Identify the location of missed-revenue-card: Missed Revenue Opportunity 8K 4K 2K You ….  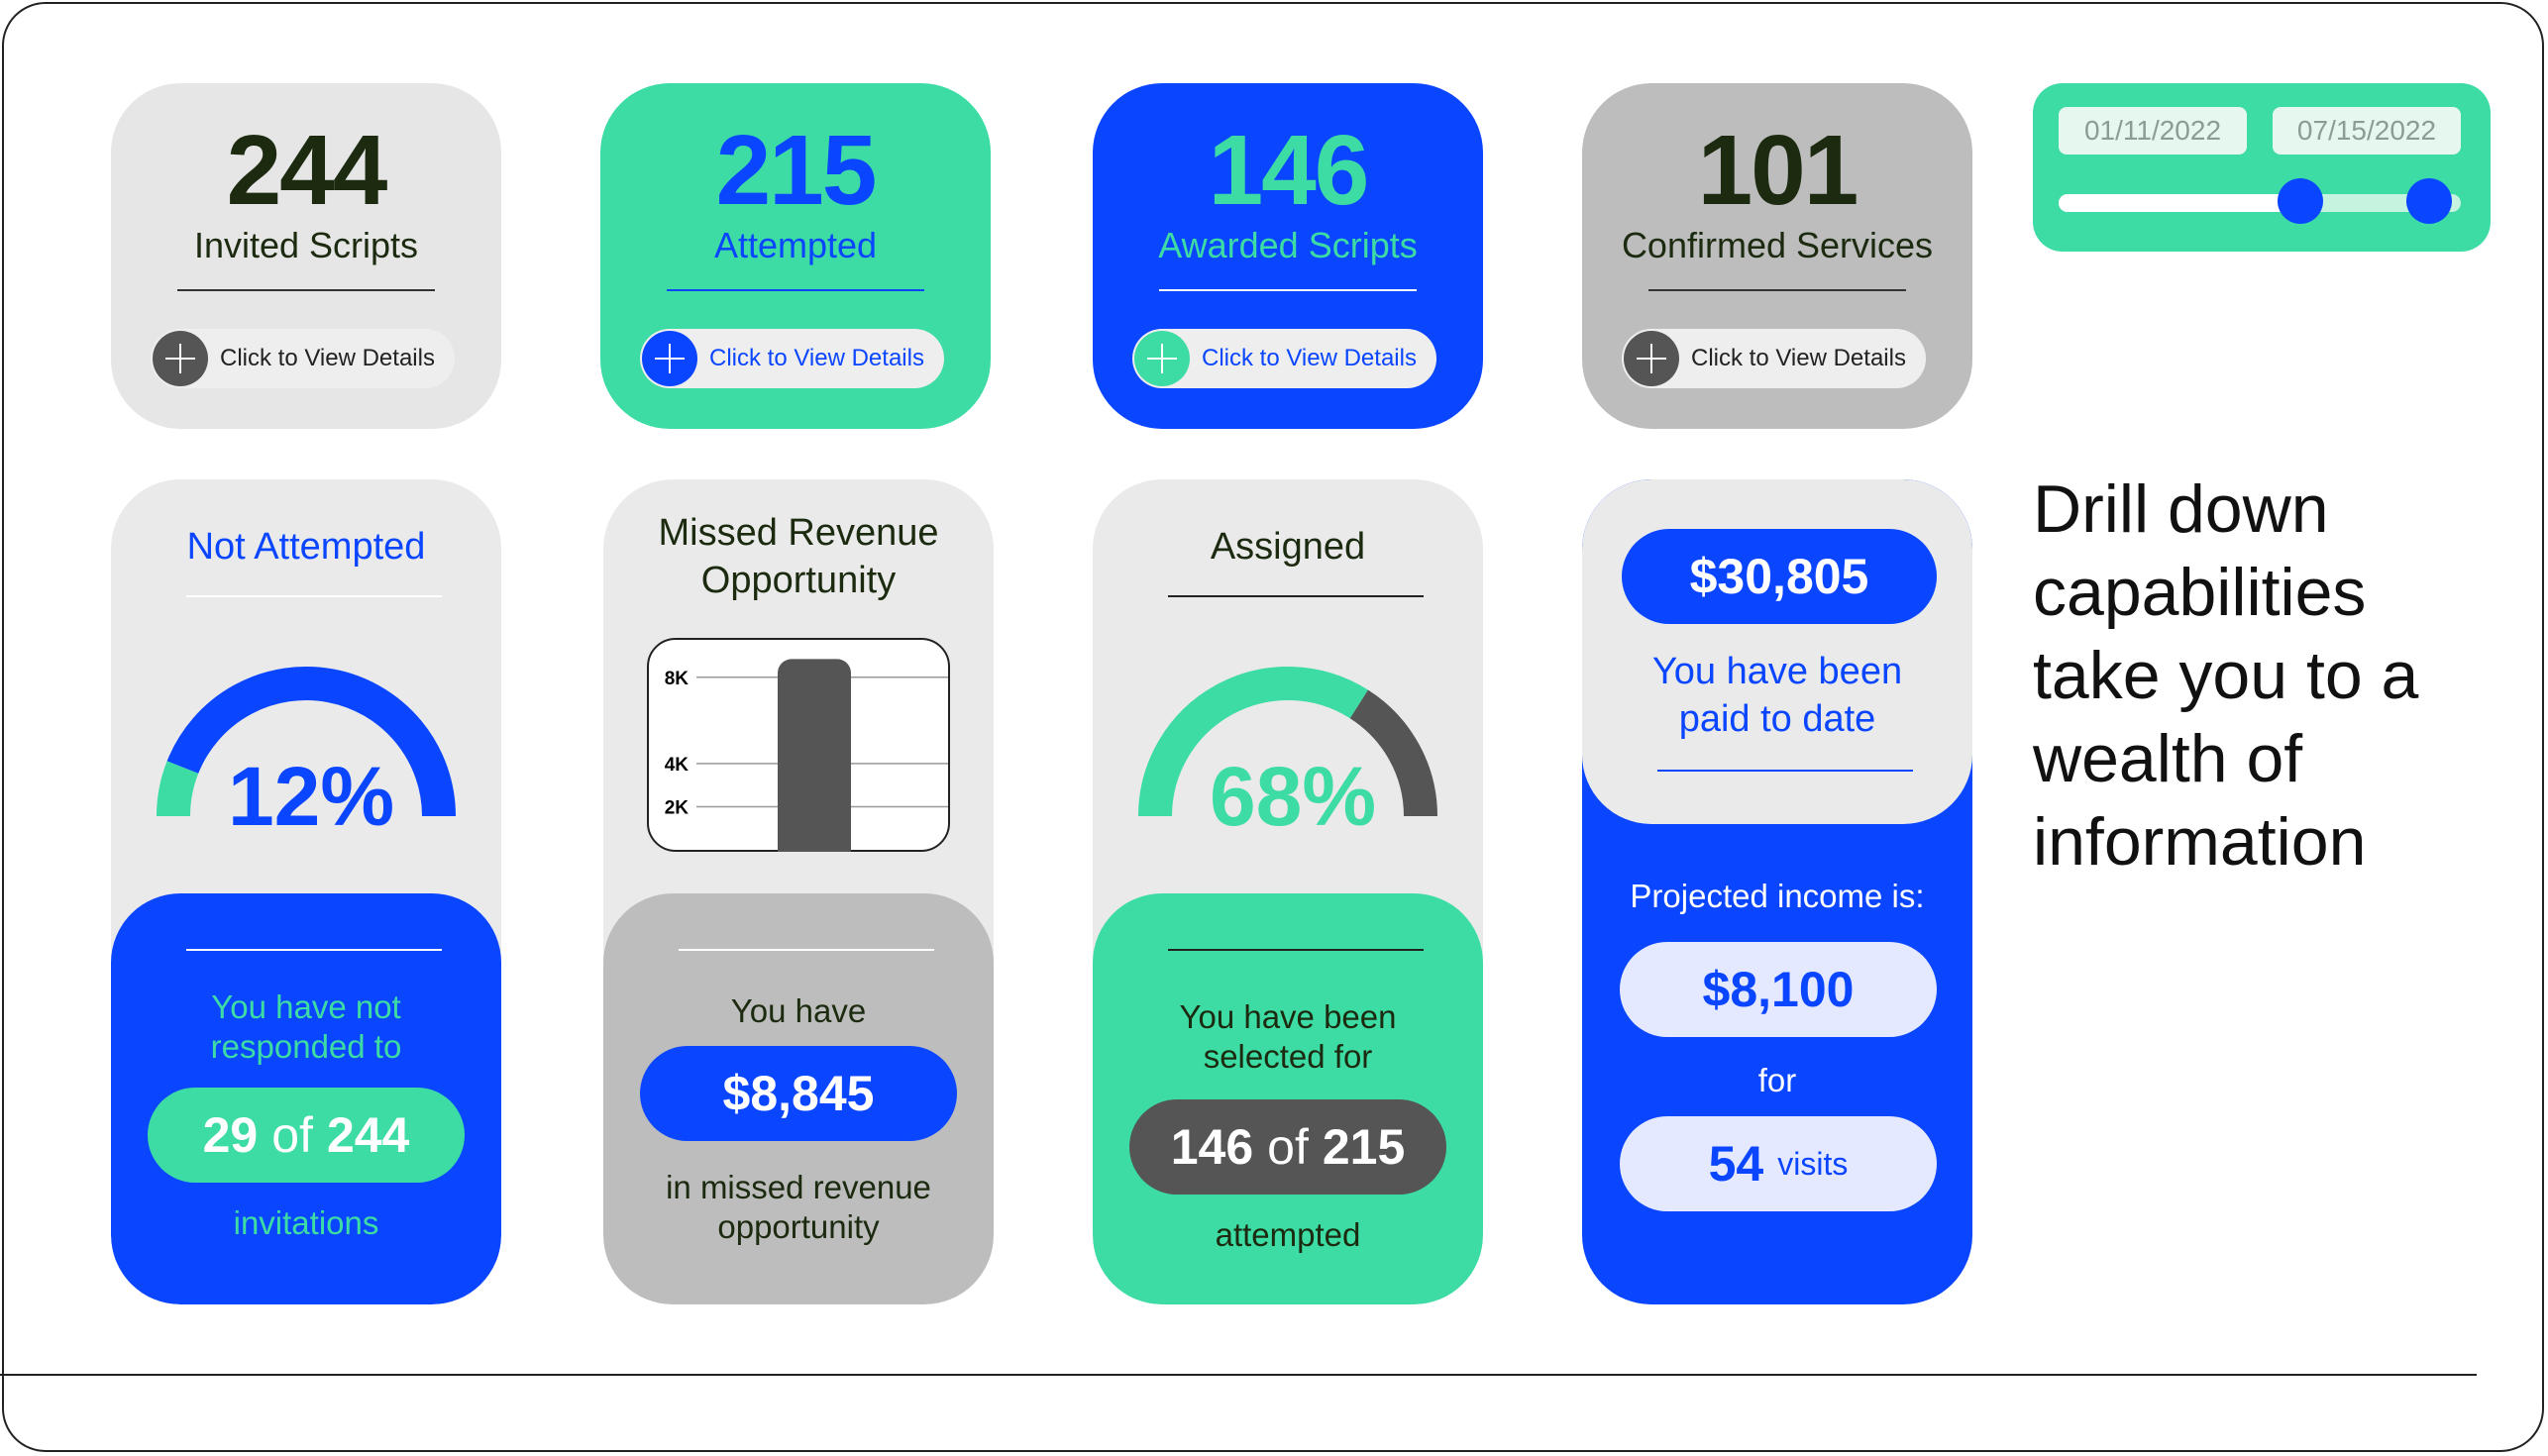
(799, 891).